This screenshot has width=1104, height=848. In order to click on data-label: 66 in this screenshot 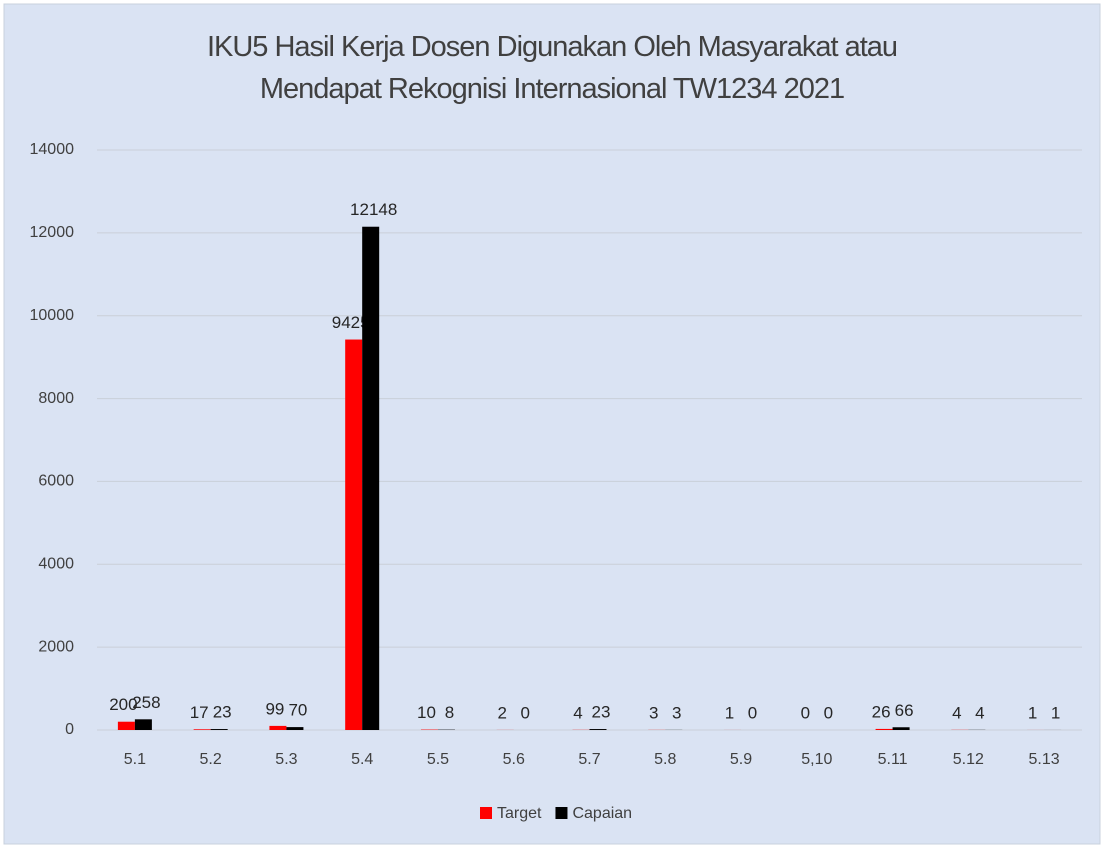, I will do `click(904, 710)`.